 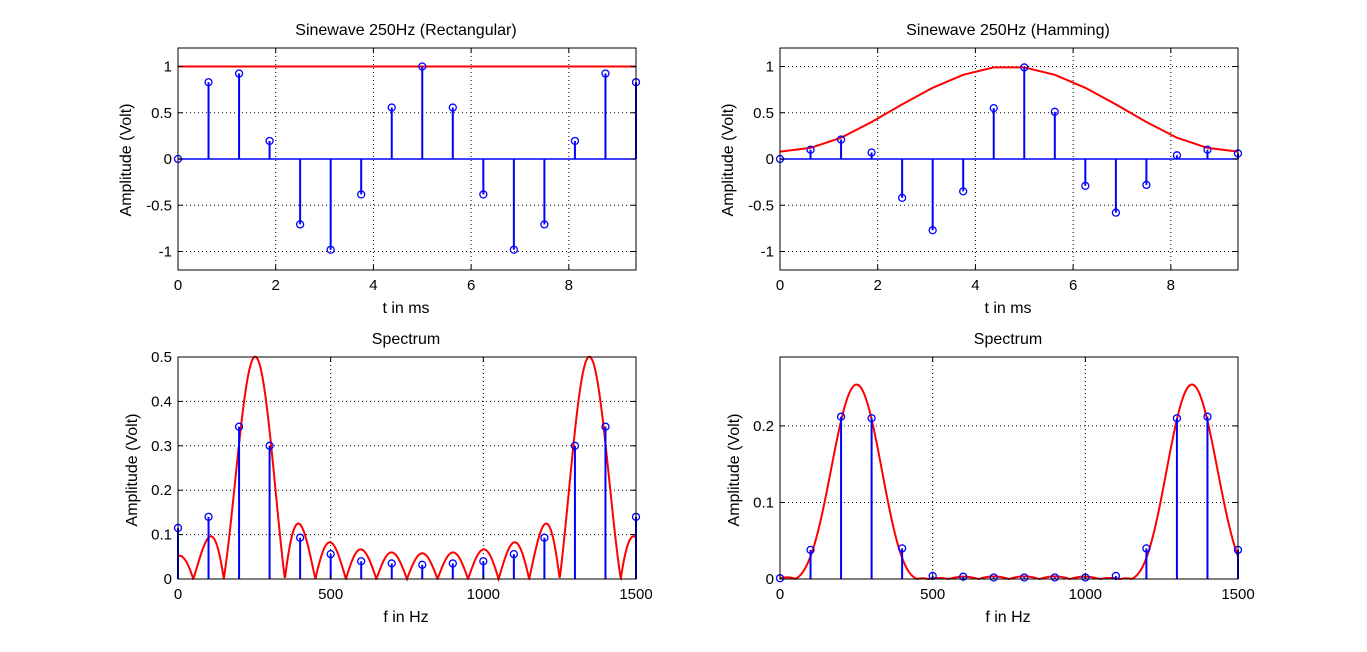 What do you see at coordinates (405, 617) in the screenshot?
I see `x-axis-label: f in Hz` at bounding box center [405, 617].